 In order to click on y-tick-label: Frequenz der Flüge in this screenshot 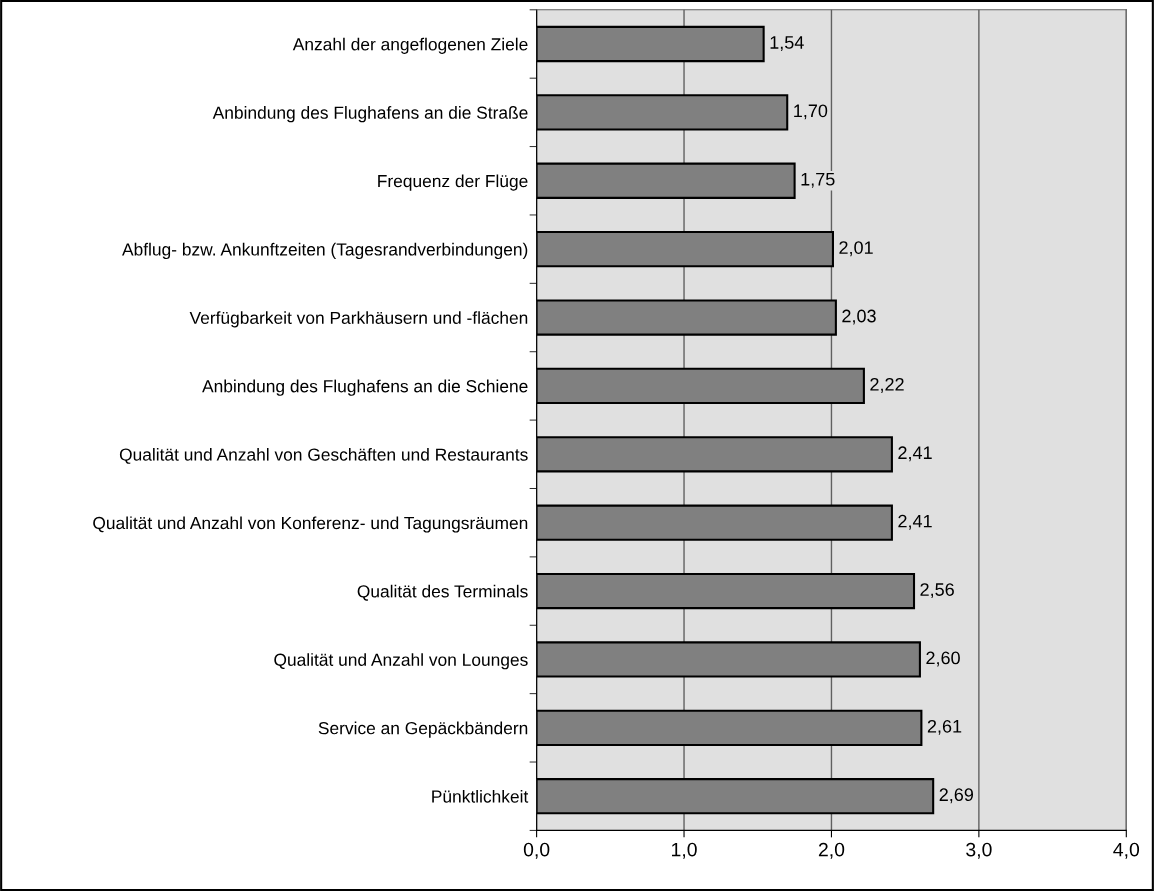, I will do `click(453, 182)`.